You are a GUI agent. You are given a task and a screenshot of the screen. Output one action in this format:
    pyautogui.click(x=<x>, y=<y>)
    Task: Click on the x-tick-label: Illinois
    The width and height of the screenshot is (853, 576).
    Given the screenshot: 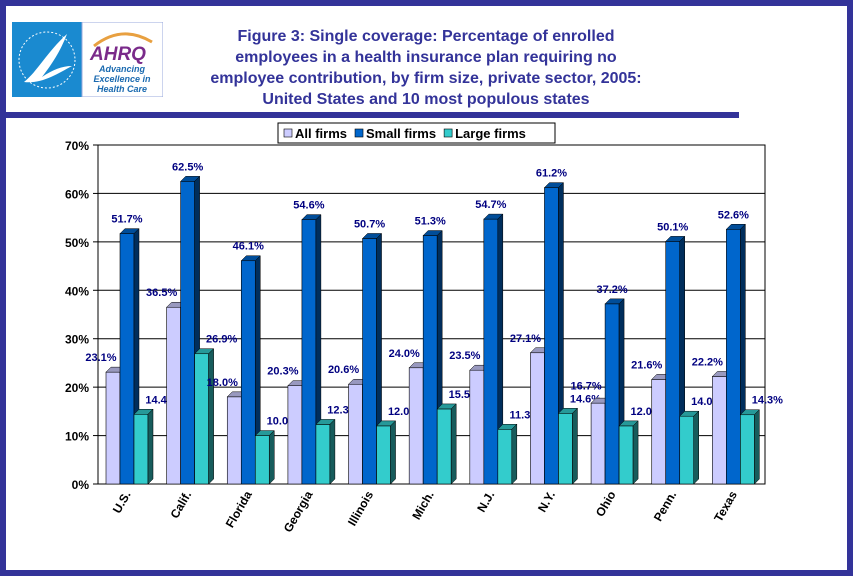 What is the action you would take?
    pyautogui.click(x=360, y=508)
    